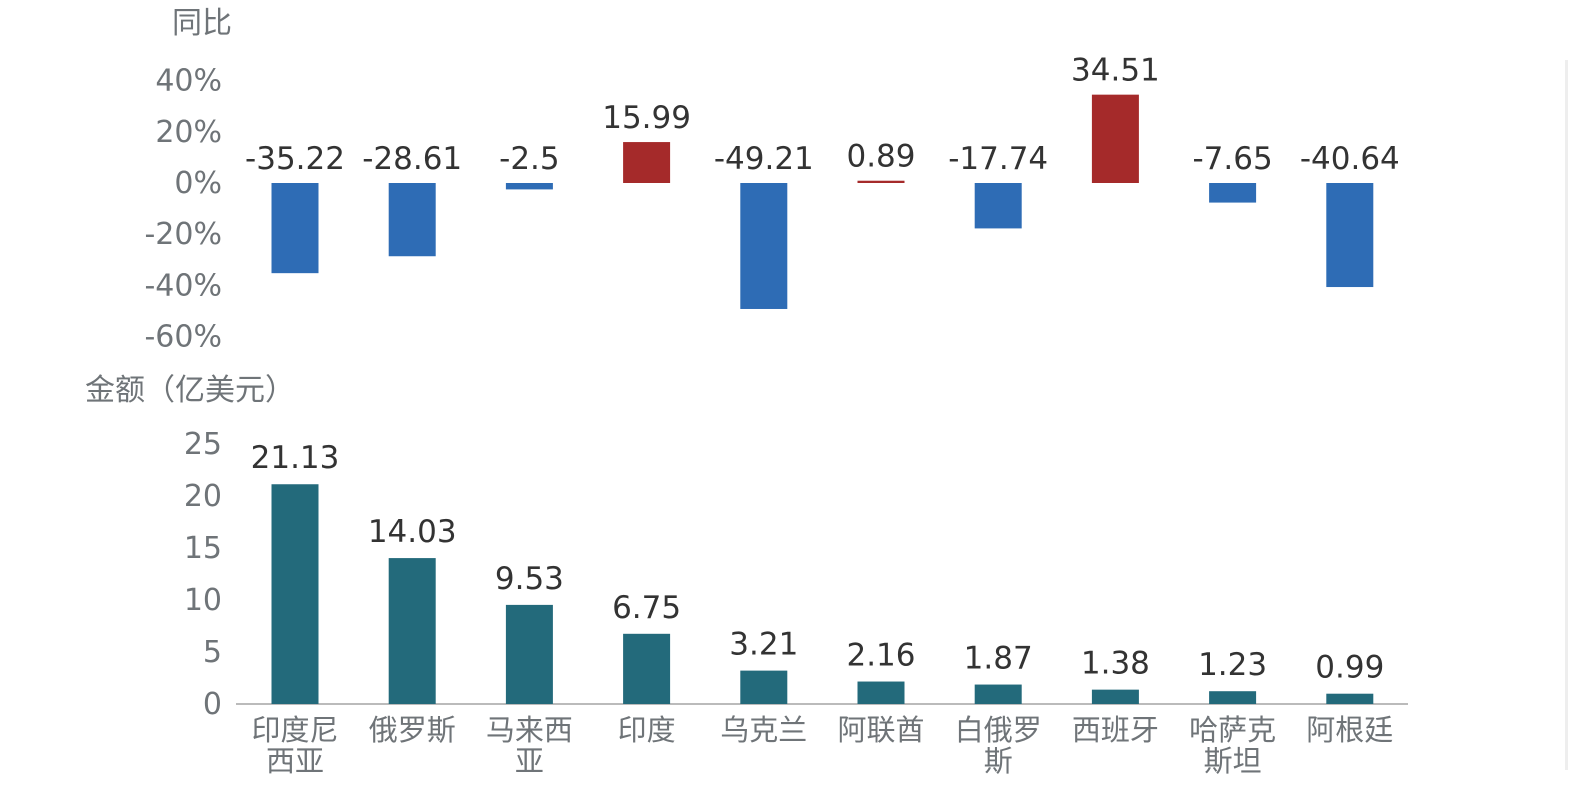 The image size is (1570, 787). I want to click on amount-y-tick: 0, so click(212, 704).